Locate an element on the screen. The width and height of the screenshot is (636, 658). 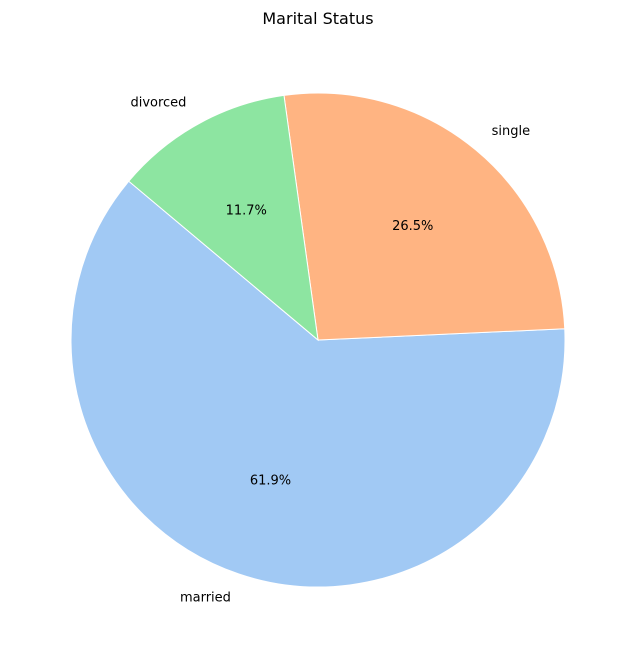
slice-label-divorced: divorced is located at coordinates (158, 102).